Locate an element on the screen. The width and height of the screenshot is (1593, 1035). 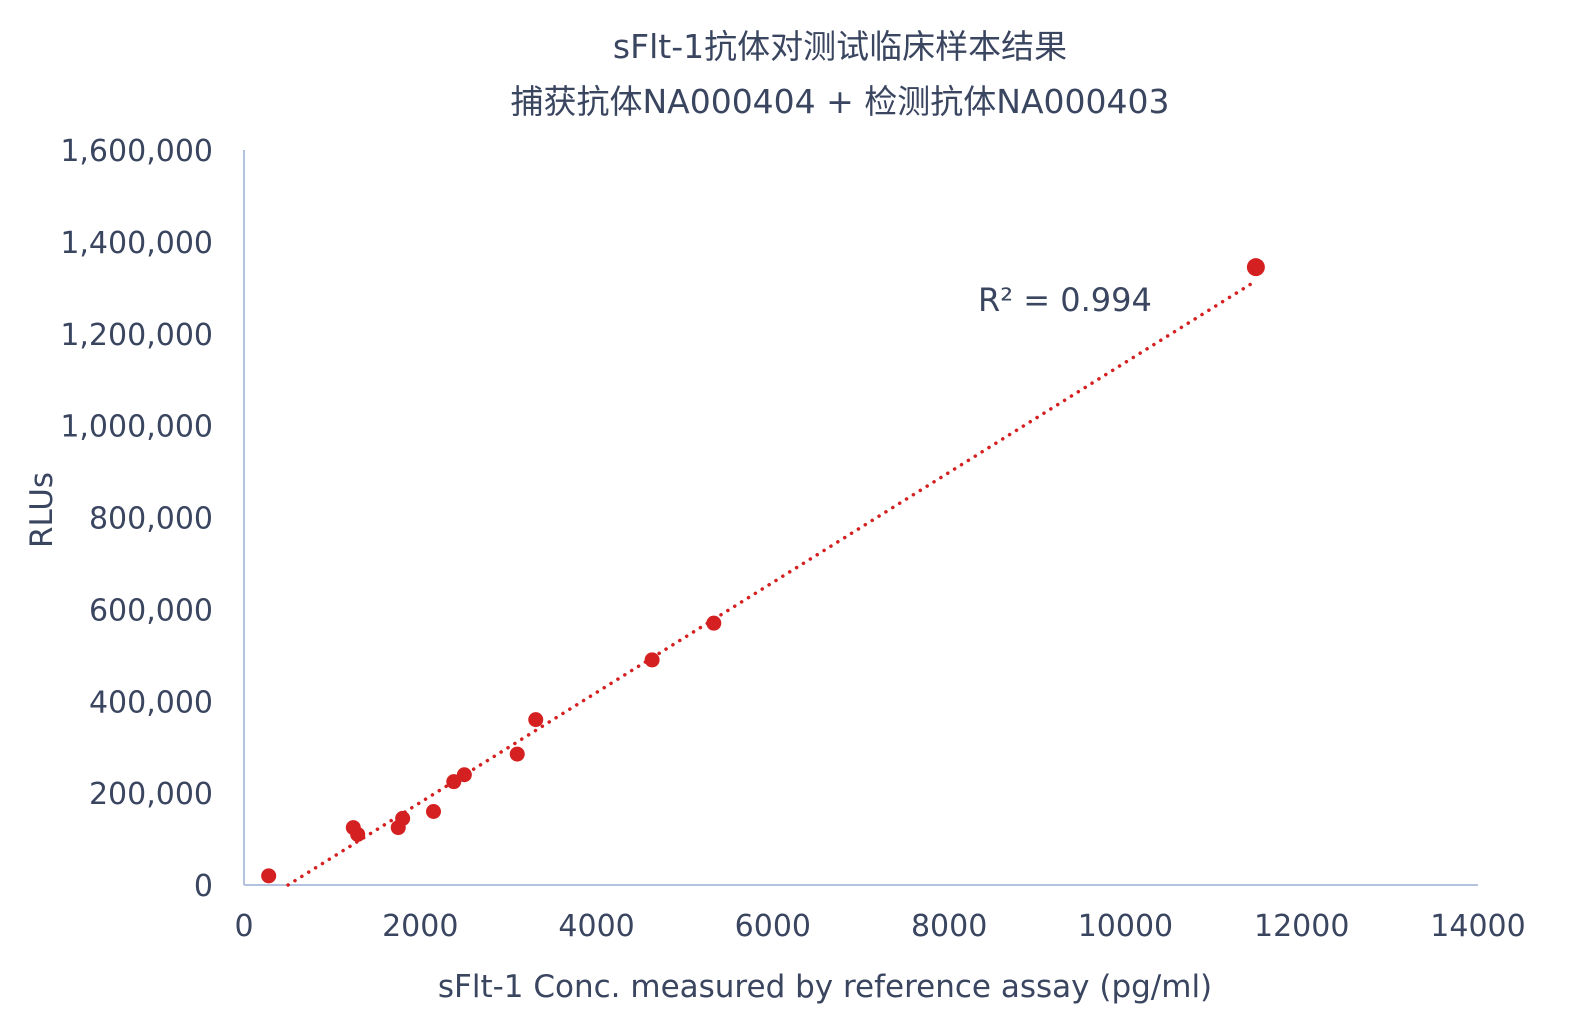
y-tick-label: 200,000 is located at coordinates (151, 794).